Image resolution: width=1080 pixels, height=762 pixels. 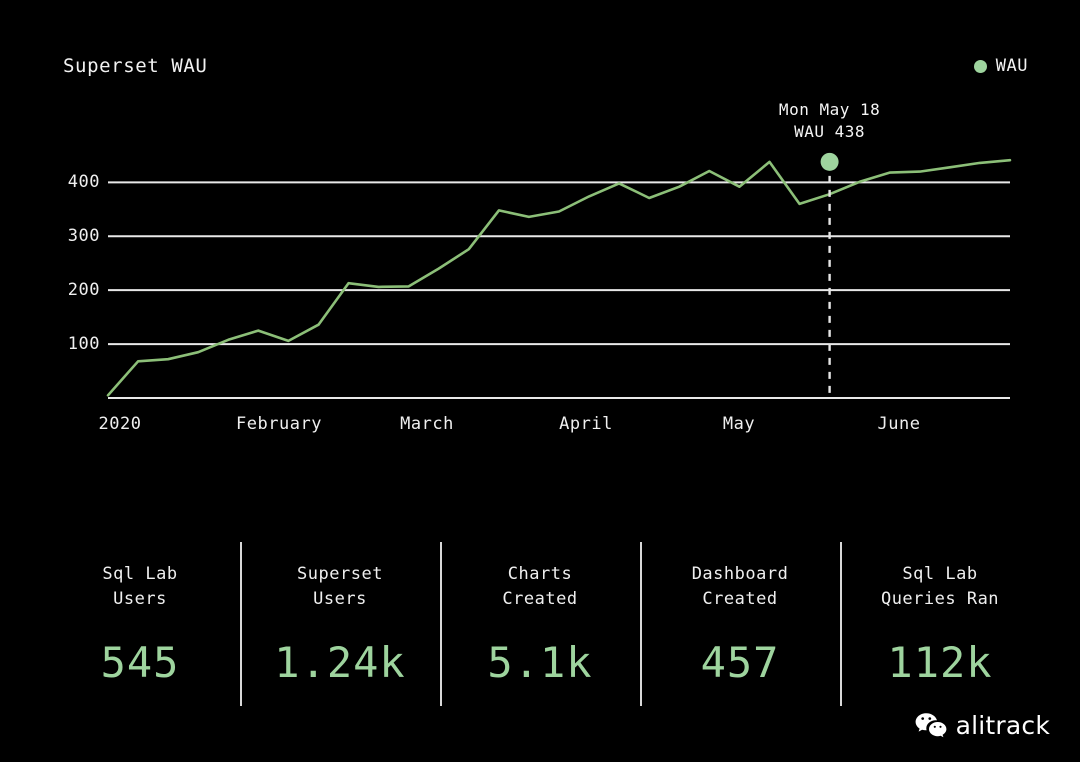 I want to click on kpi-value: 545, so click(x=140, y=662).